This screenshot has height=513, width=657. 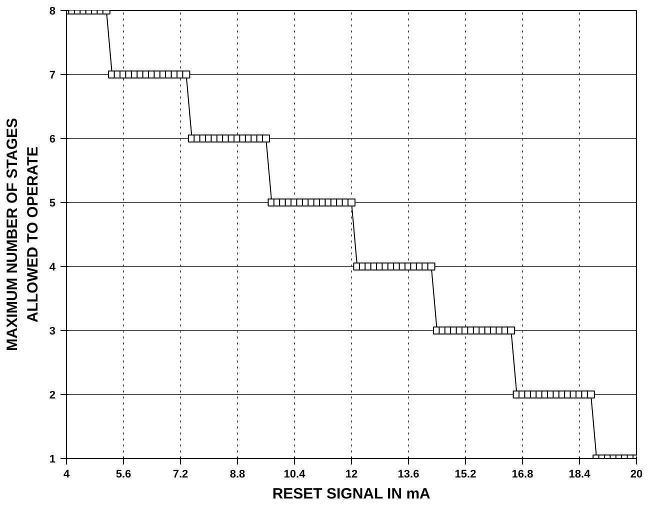 I want to click on x-tick-label: 18.4, so click(x=580, y=474).